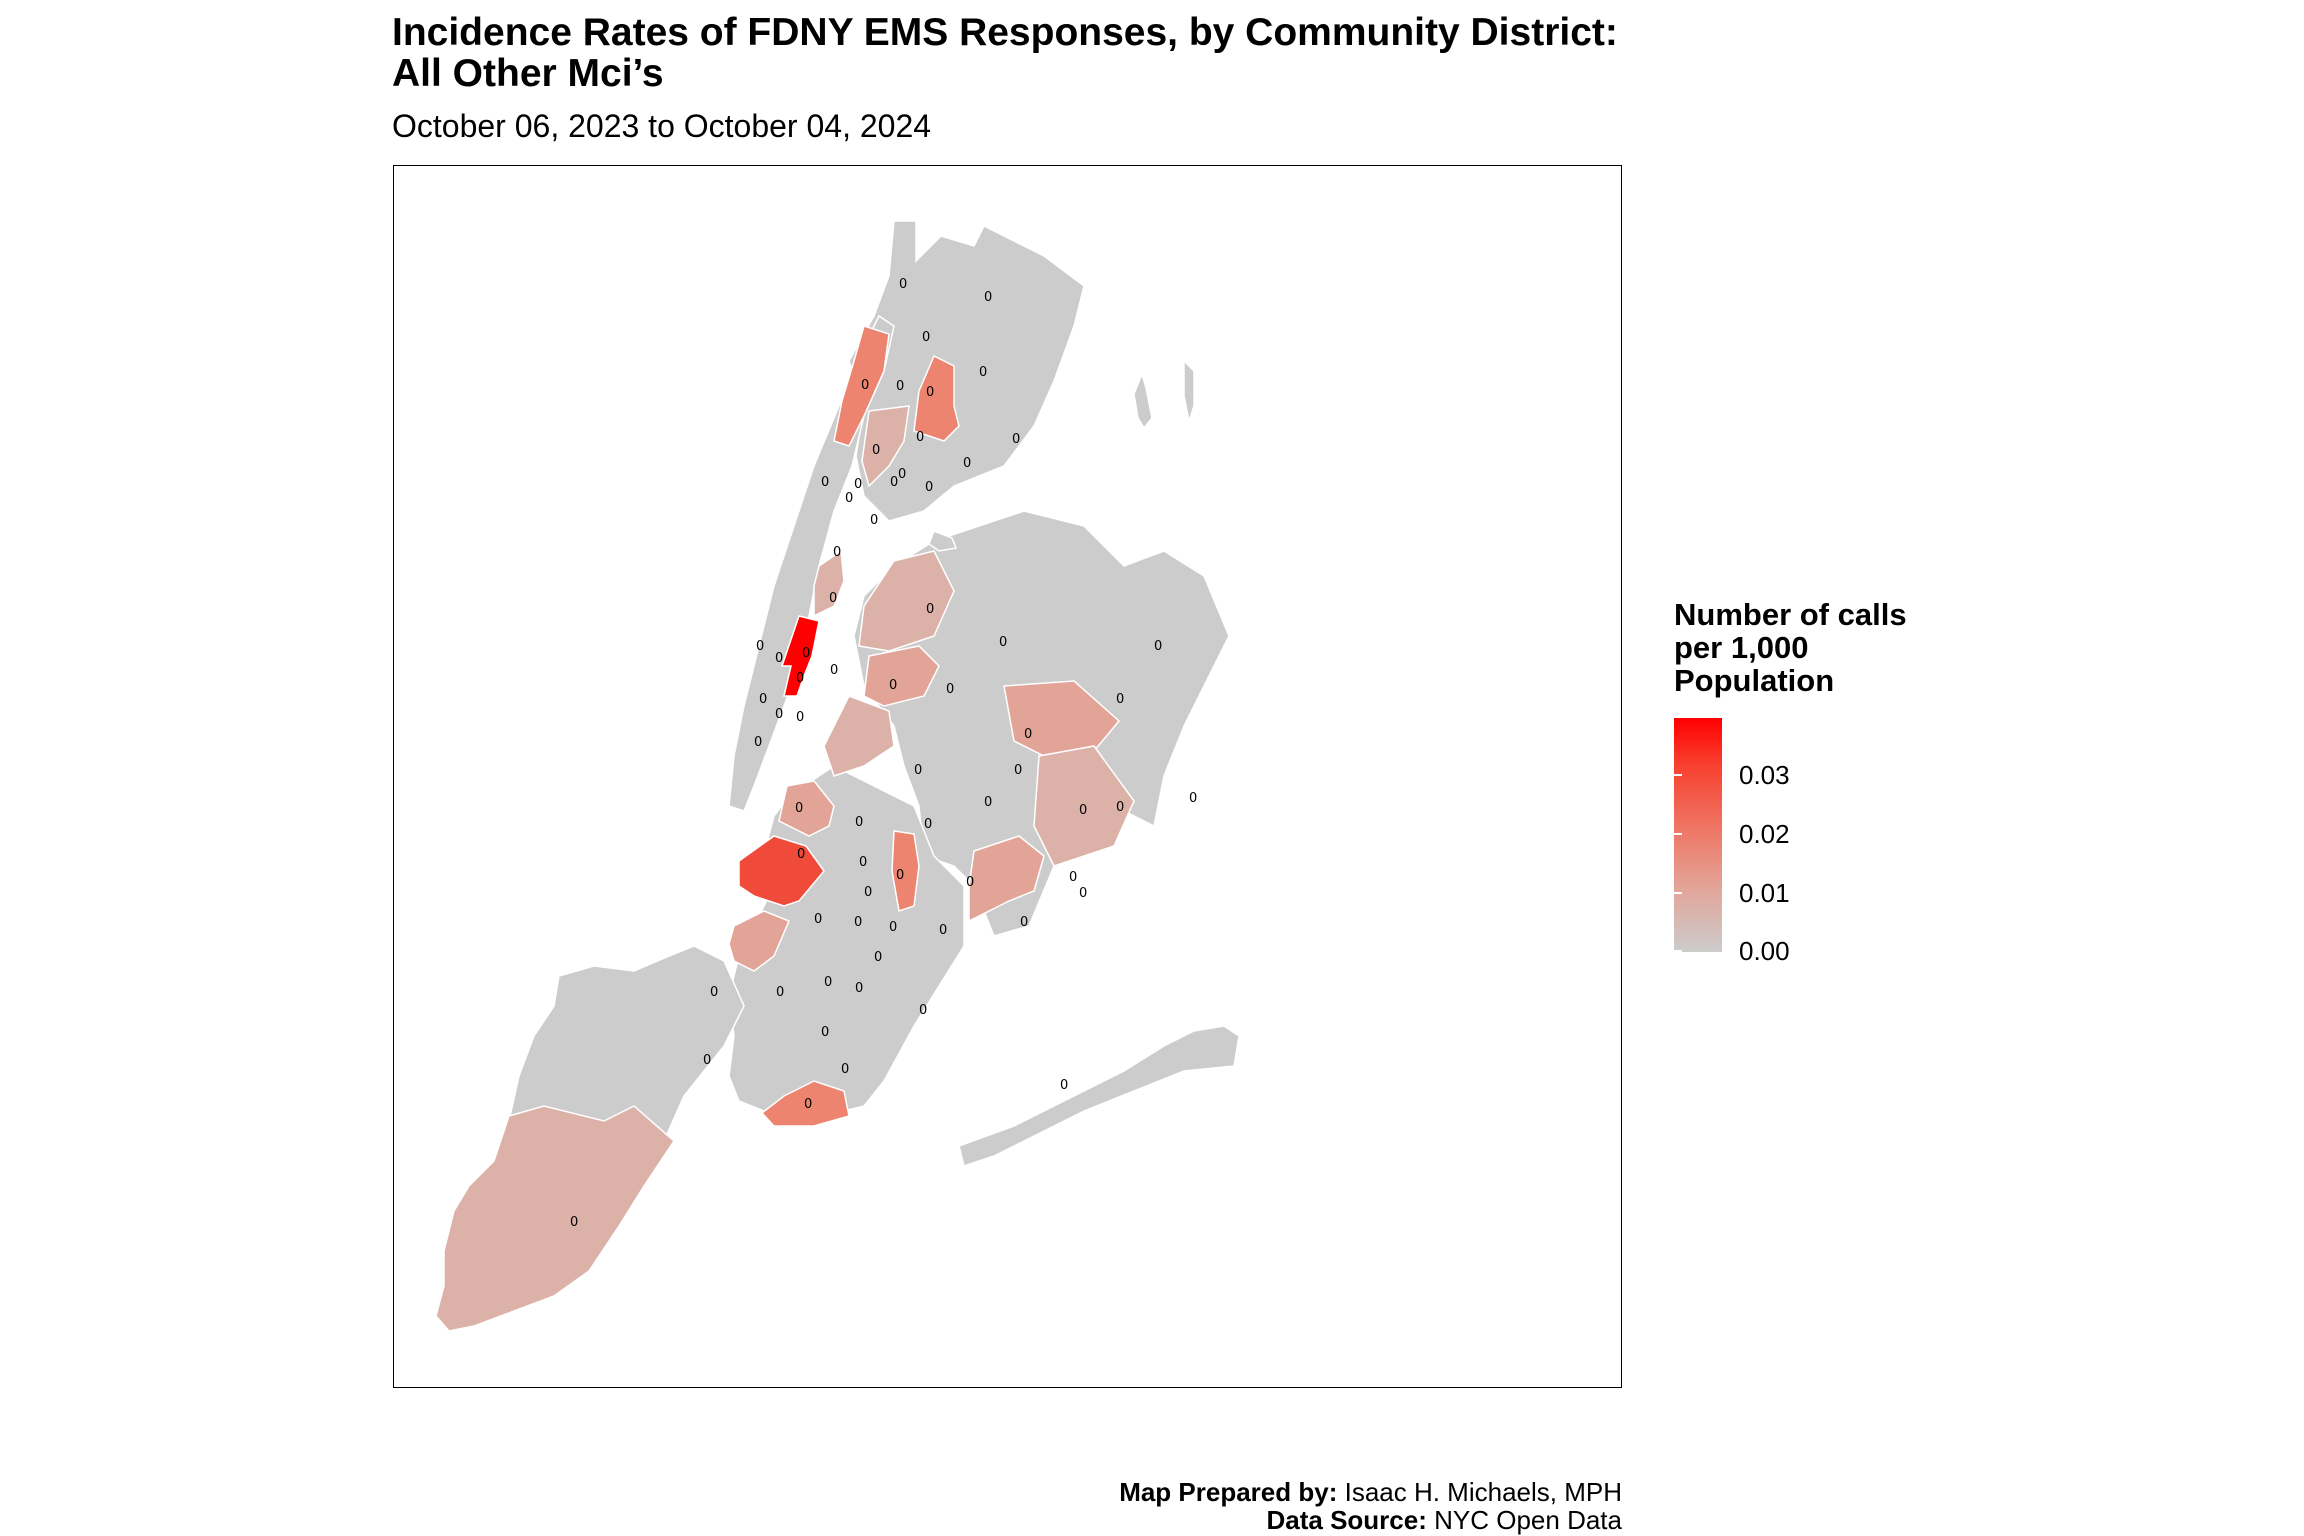 The width and height of the screenshot is (2304, 1536). What do you see at coordinates (1346, 1520) in the screenshot?
I see `caption-source-label: Data Source:` at bounding box center [1346, 1520].